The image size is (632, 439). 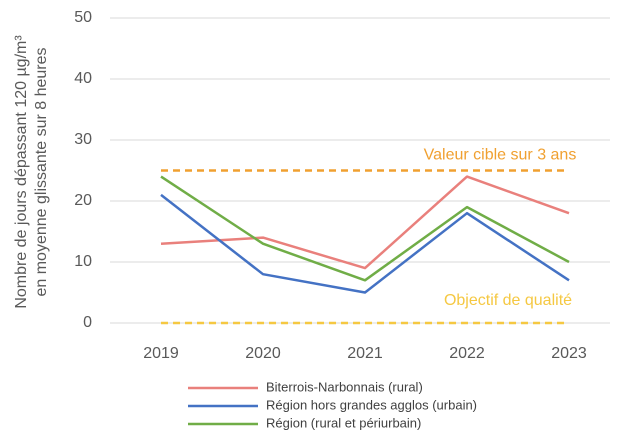 I want to click on x-tick-label: 2021, so click(x=365, y=353).